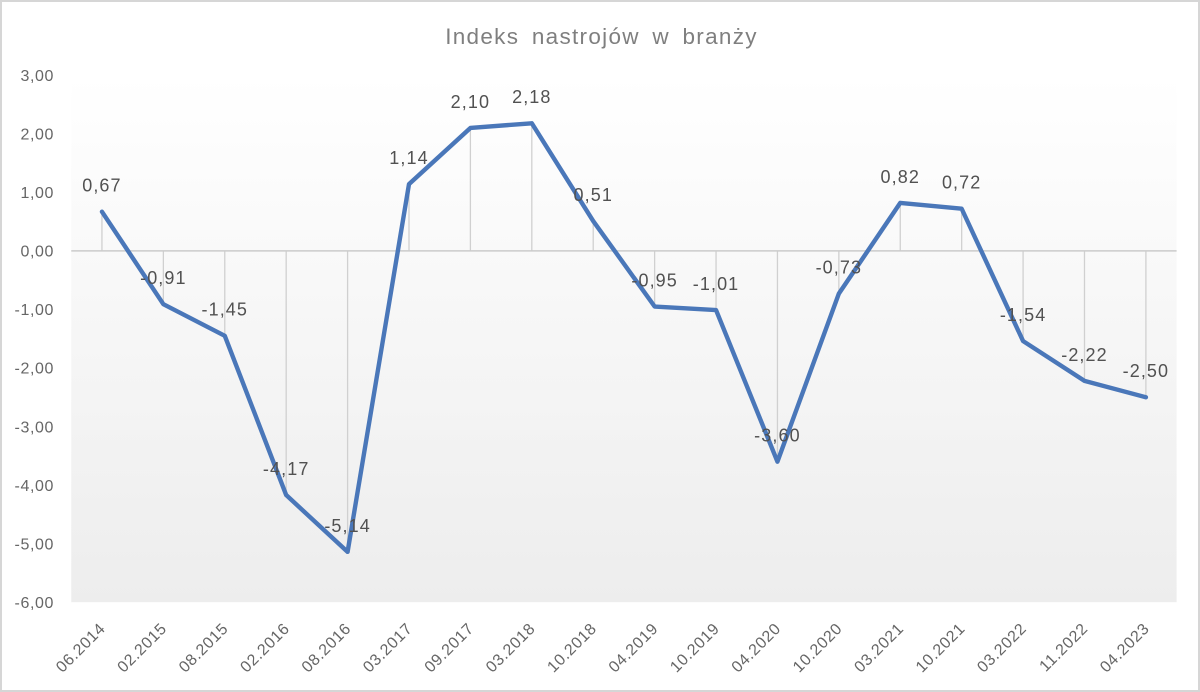 The image size is (1200, 692). What do you see at coordinates (777, 436) in the screenshot?
I see `svg-text: -3,60` at bounding box center [777, 436].